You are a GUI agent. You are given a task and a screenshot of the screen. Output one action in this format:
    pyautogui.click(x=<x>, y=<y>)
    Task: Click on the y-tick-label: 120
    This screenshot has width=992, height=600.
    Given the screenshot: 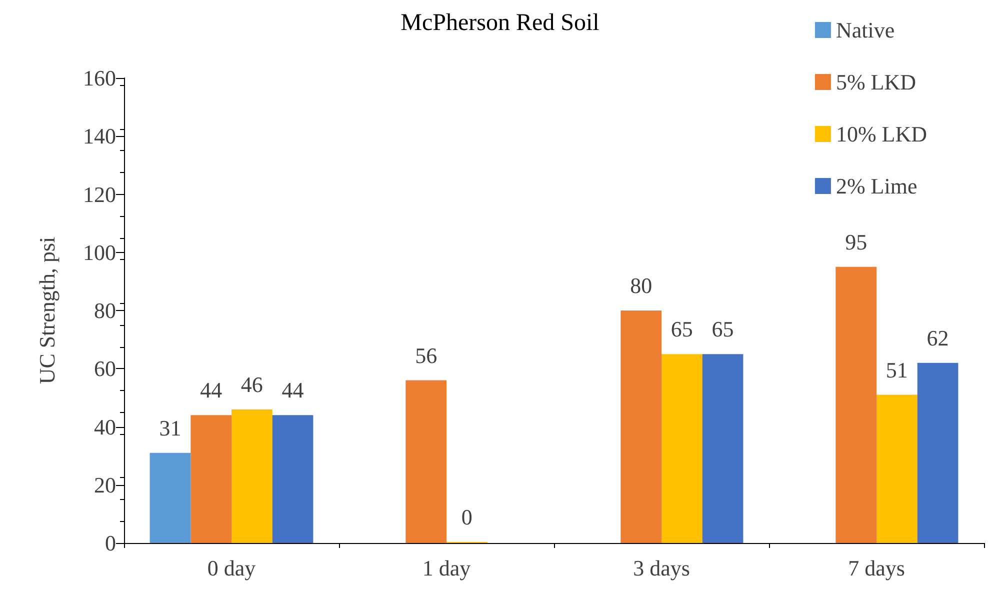 What is the action you would take?
    pyautogui.click(x=99, y=194)
    